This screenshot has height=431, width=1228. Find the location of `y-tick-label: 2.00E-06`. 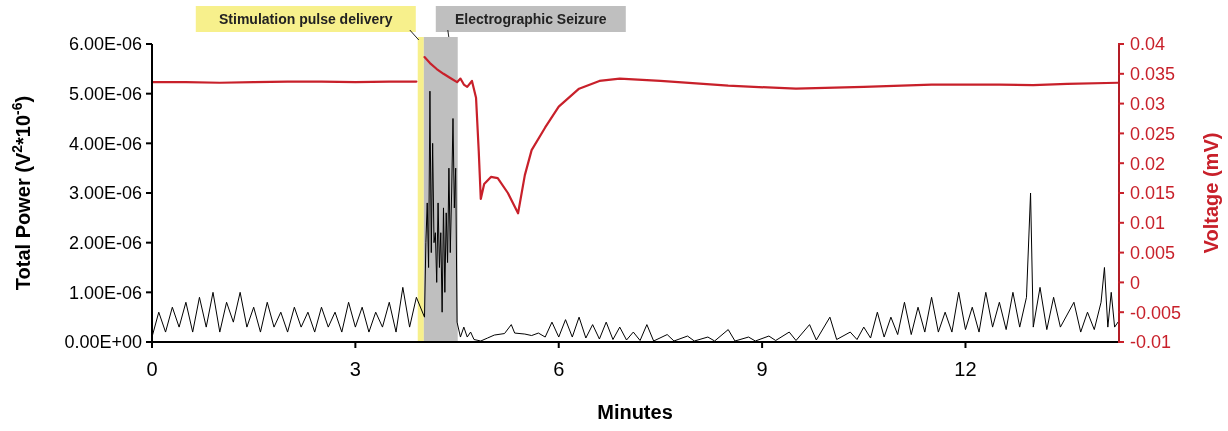

y-tick-label: 2.00E-06 is located at coordinates (105, 242).